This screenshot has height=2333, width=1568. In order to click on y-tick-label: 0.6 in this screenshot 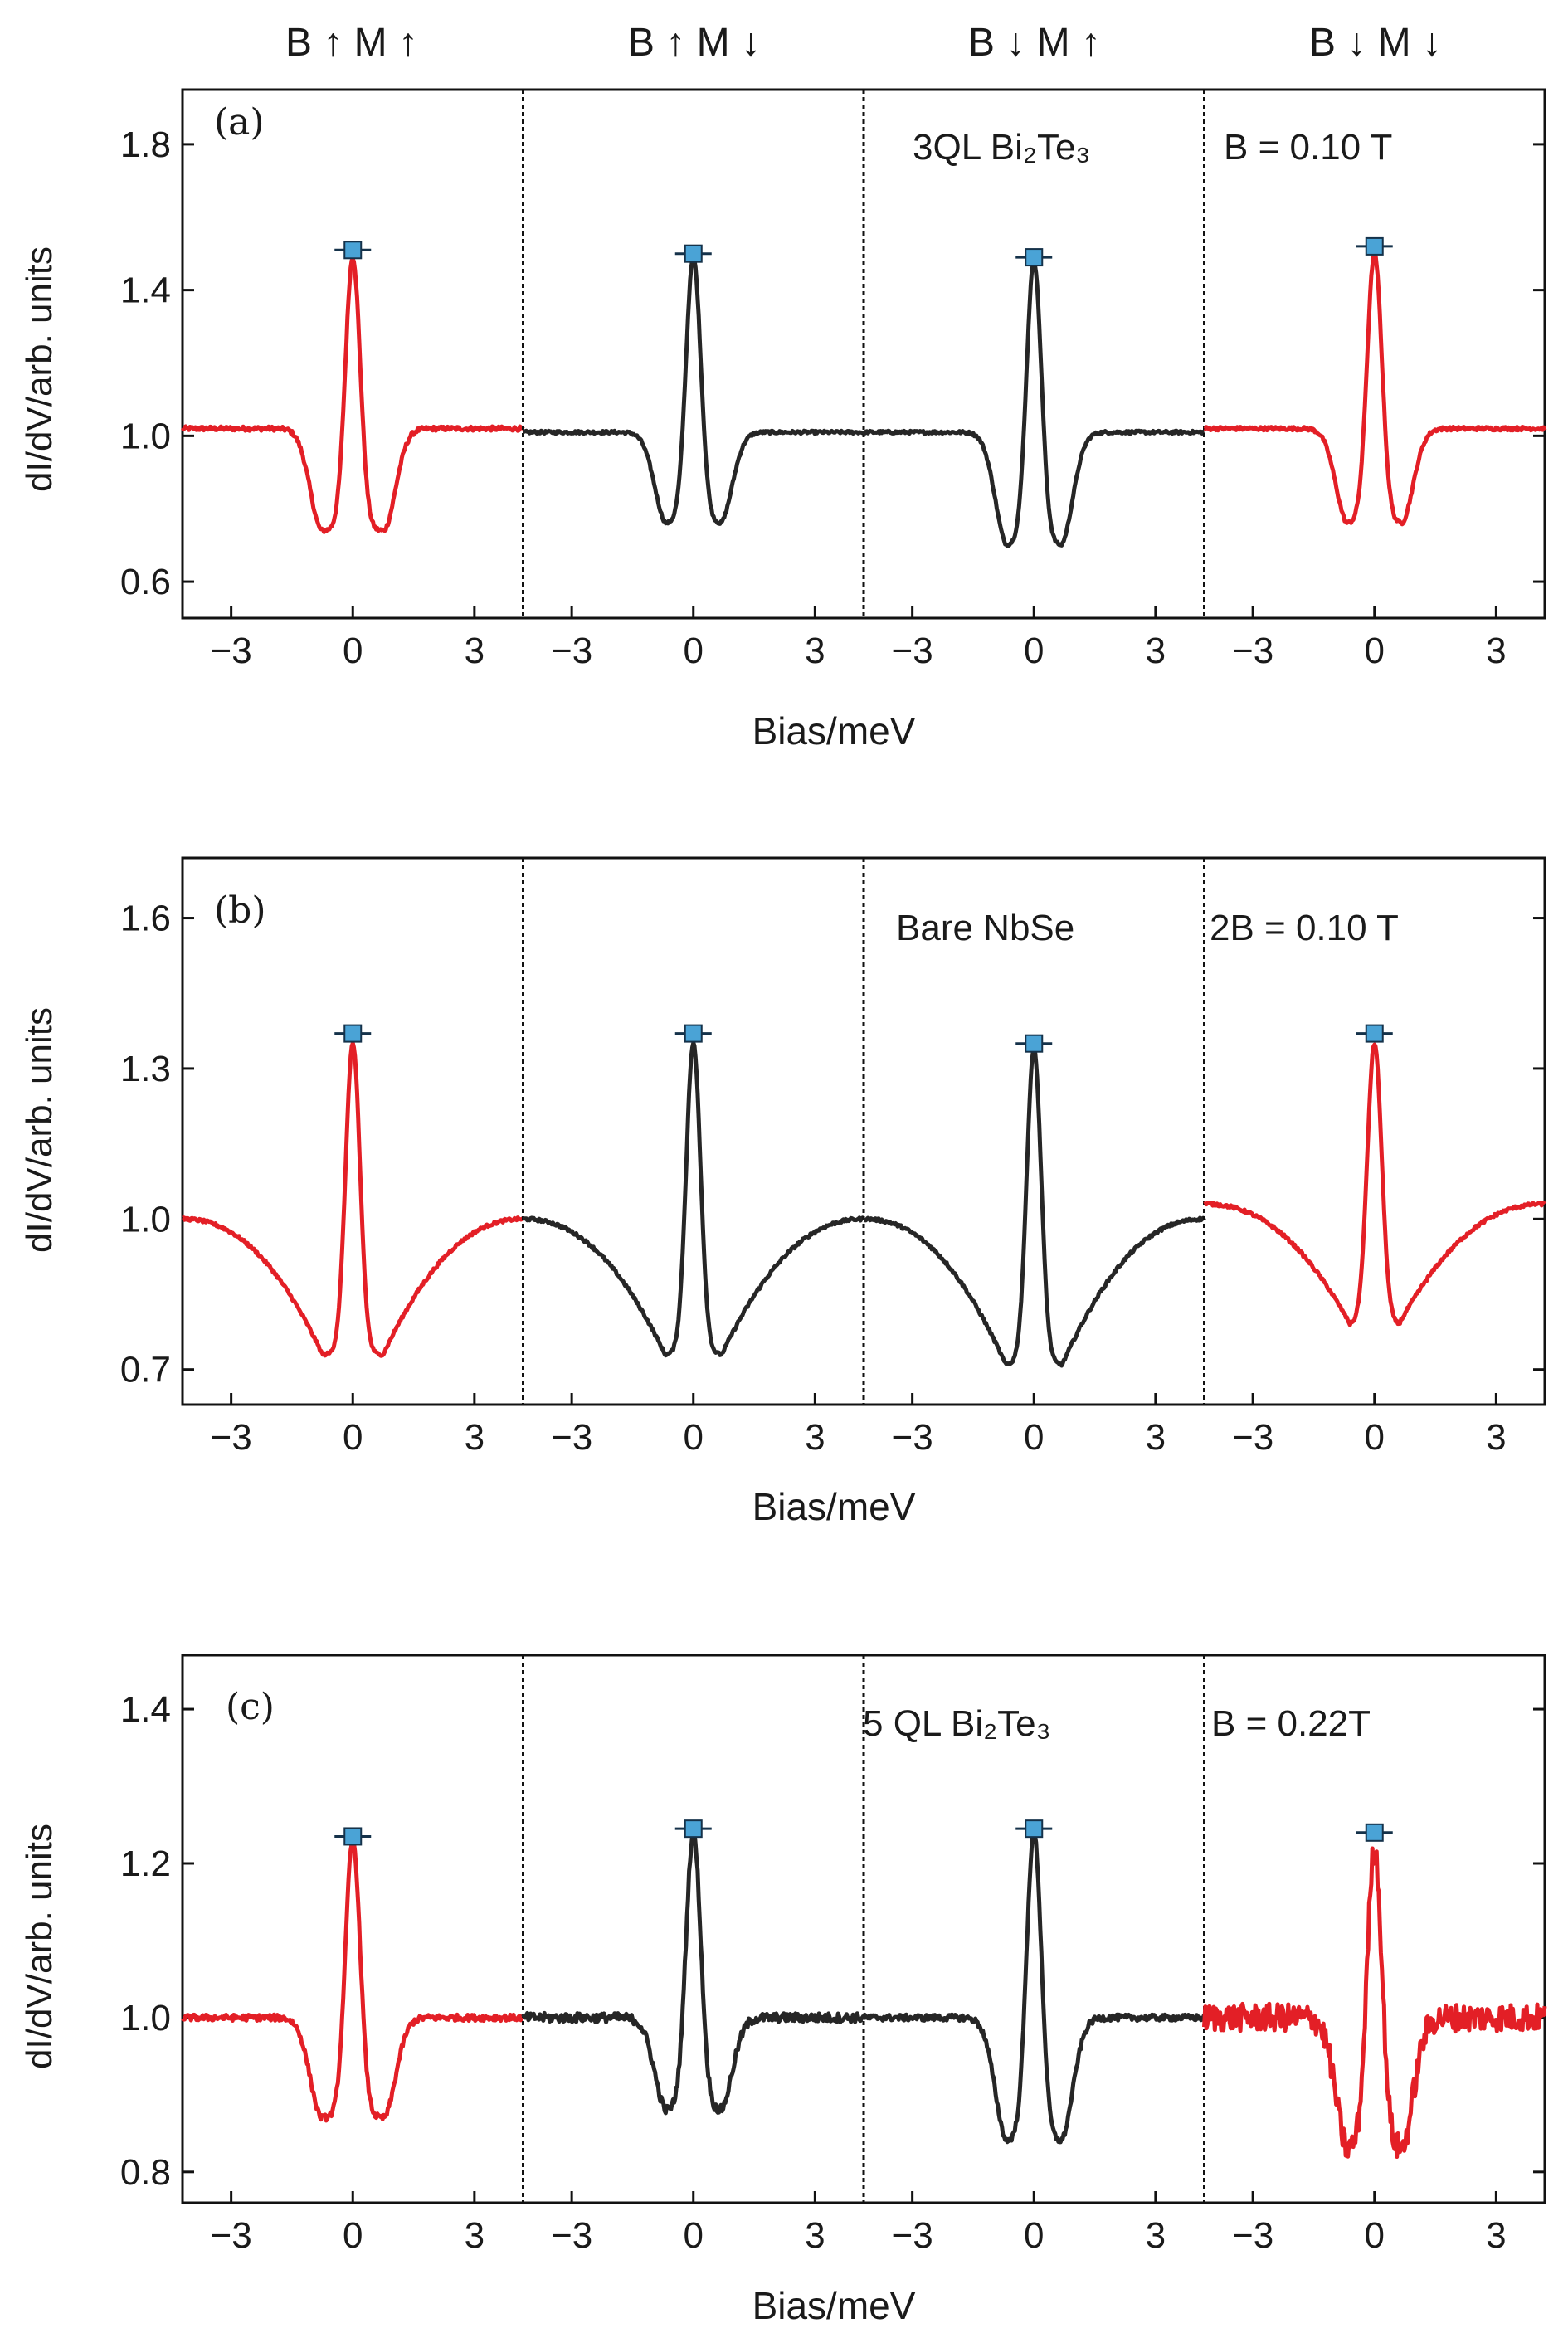, I will do `click(145, 582)`.